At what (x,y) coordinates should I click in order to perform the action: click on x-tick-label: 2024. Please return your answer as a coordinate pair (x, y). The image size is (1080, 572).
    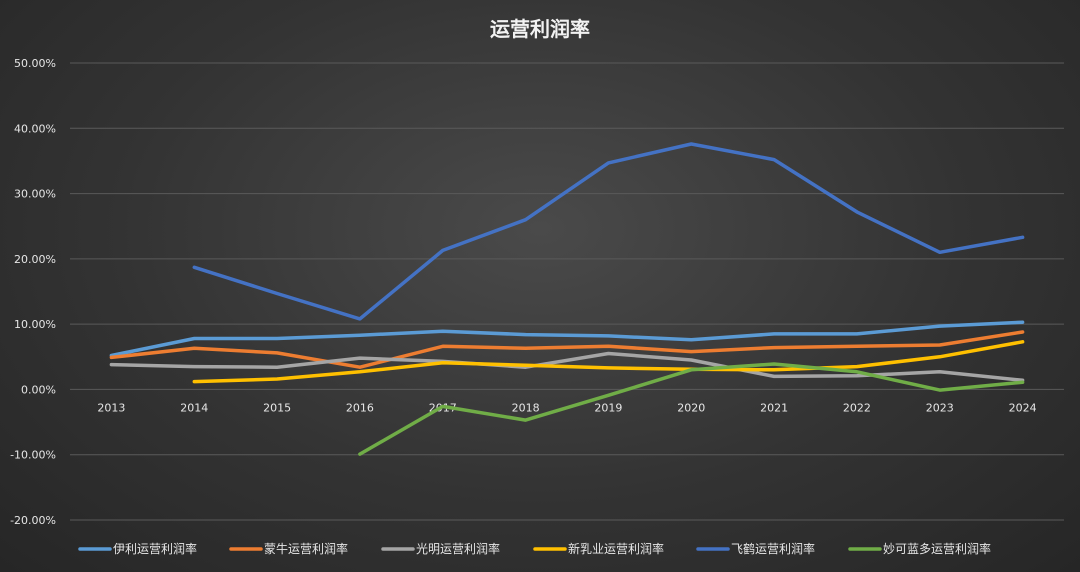
    Looking at the image, I should click on (1023, 407).